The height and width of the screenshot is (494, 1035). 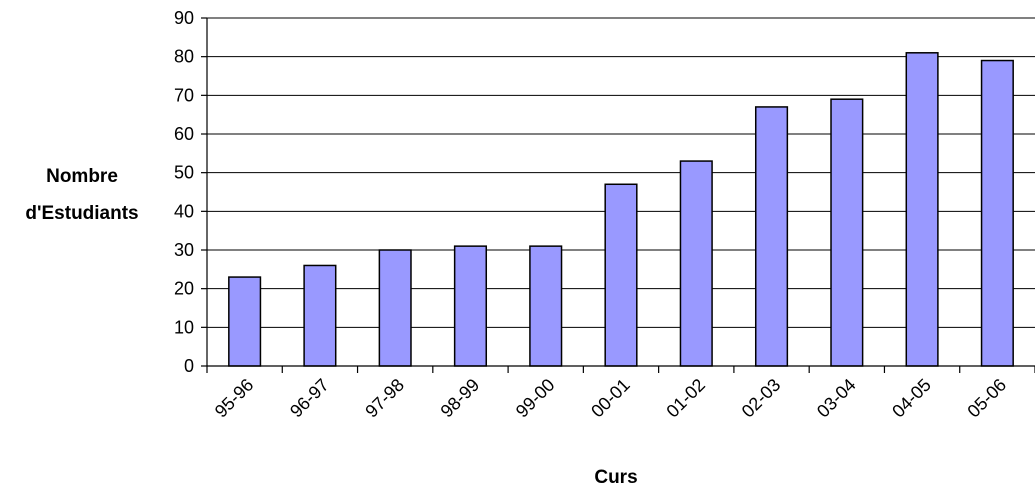 What do you see at coordinates (184, 289) in the screenshot?
I see `y-tick-label: 20` at bounding box center [184, 289].